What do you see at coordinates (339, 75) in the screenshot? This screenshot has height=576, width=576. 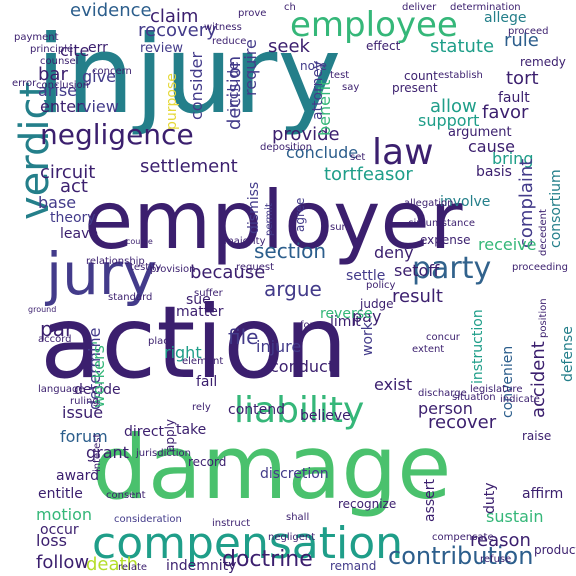 I see `cloud-word: test` at bounding box center [339, 75].